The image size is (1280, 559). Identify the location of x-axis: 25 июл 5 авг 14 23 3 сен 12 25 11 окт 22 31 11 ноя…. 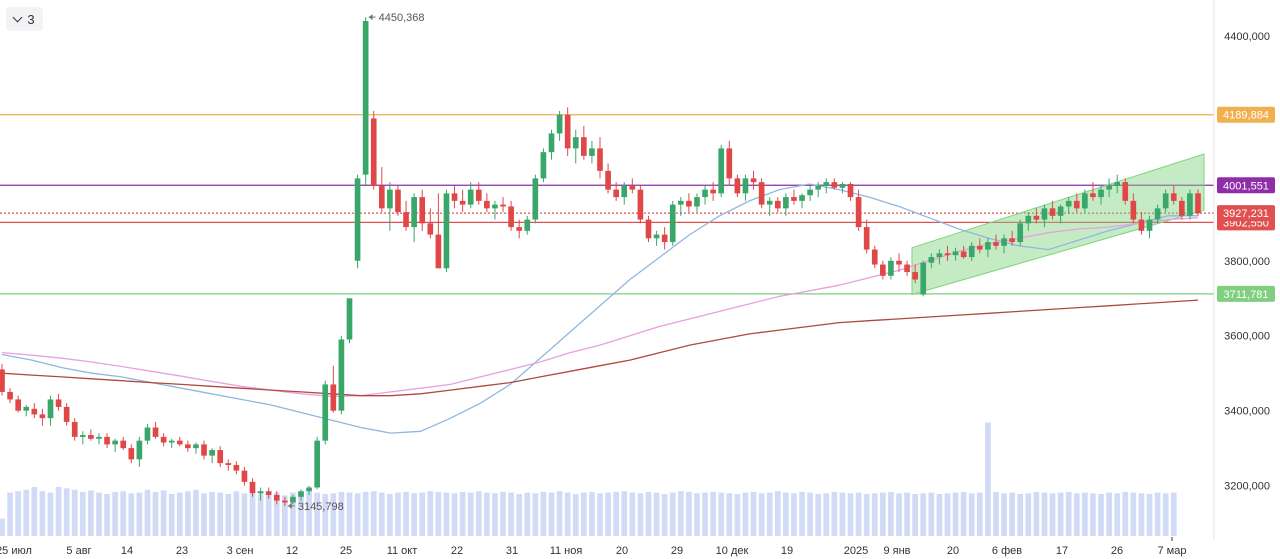
(593, 547).